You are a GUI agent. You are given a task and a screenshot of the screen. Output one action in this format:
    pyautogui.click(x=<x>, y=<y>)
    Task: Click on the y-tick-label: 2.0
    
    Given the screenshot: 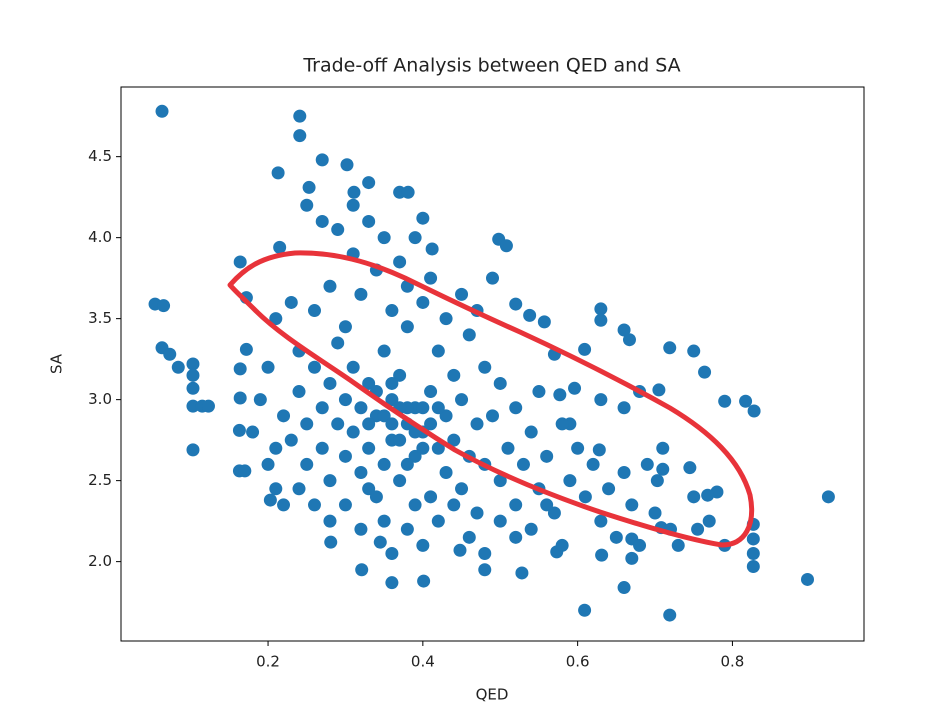 What is the action you would take?
    pyautogui.click(x=100, y=561)
    